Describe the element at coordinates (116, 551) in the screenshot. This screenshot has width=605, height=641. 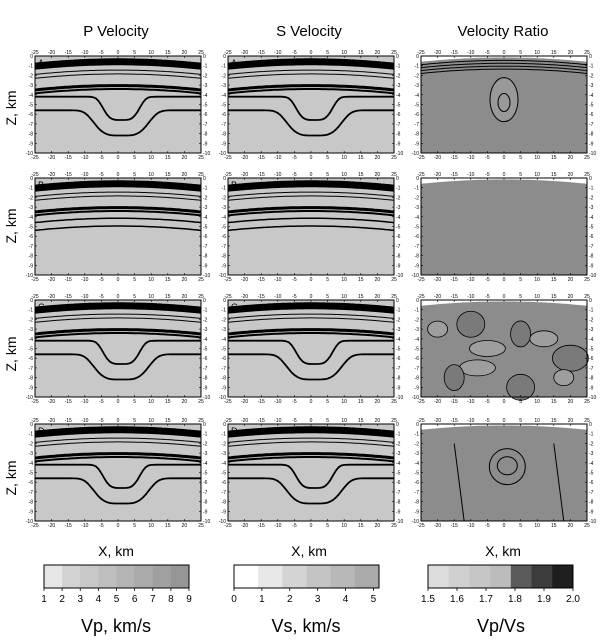
I see `xlabel-p: X, km` at that location.